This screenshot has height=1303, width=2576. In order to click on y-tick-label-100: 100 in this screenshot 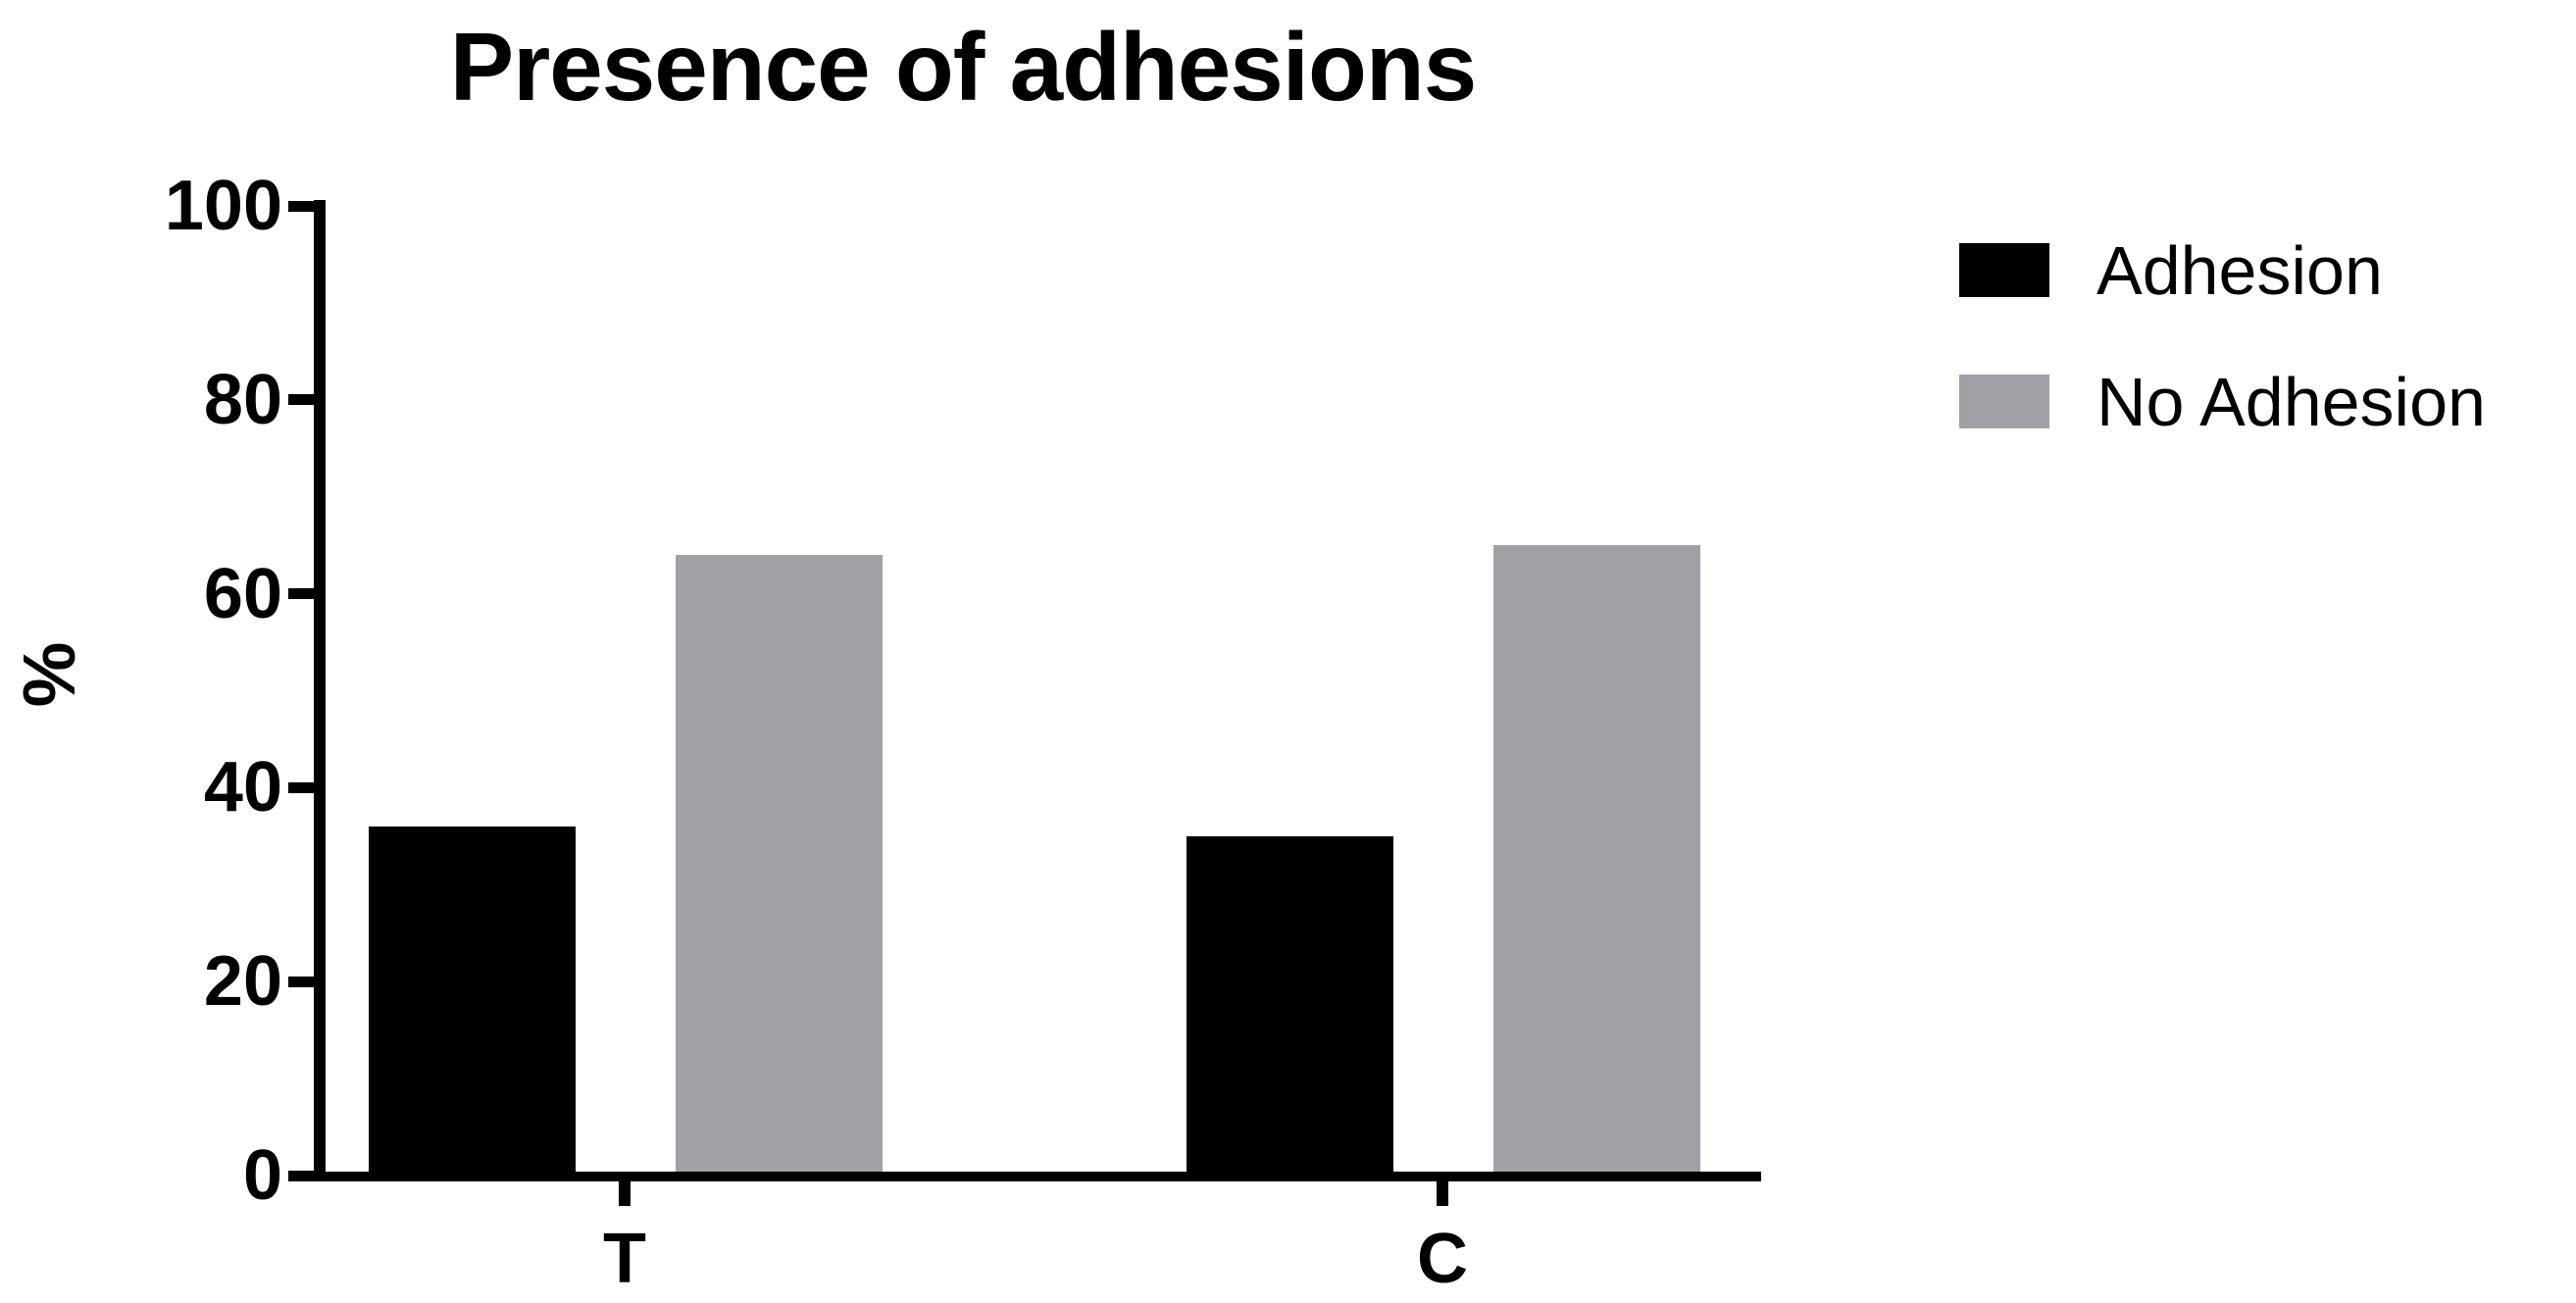, I will do `click(223, 206)`.